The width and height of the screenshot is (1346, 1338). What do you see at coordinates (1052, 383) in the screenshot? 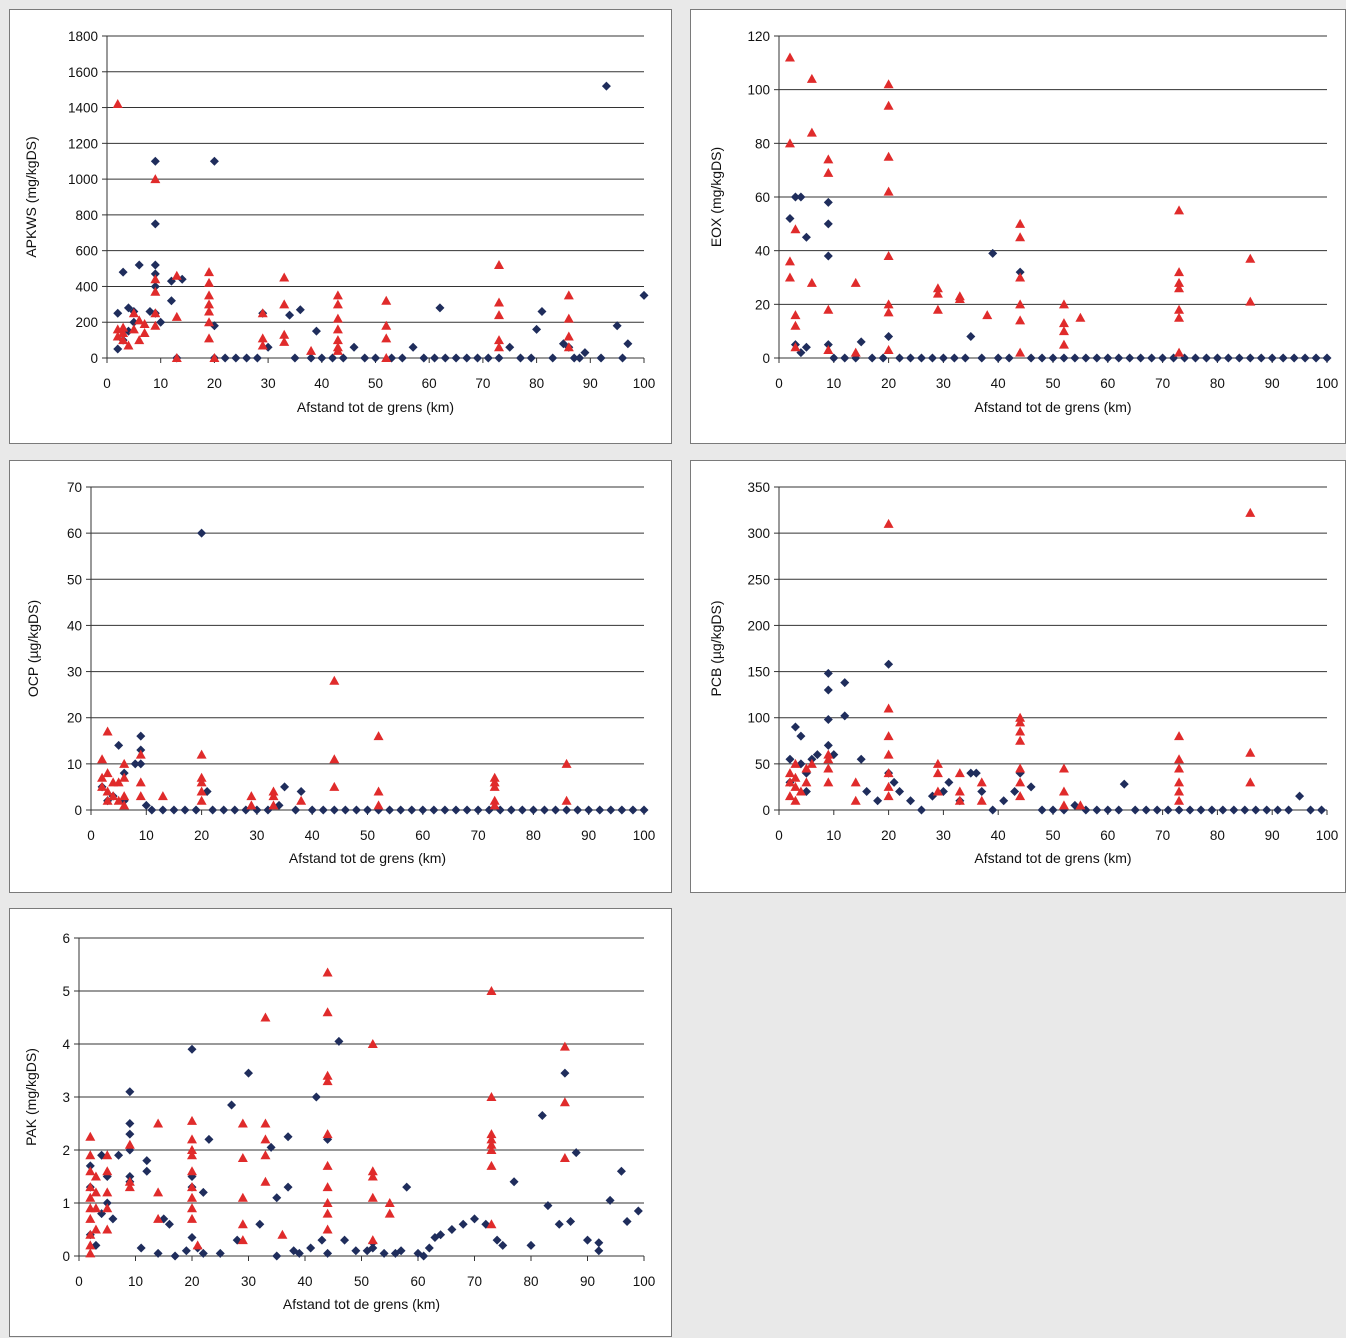
I see `x-tick-label: 50` at bounding box center [1052, 383].